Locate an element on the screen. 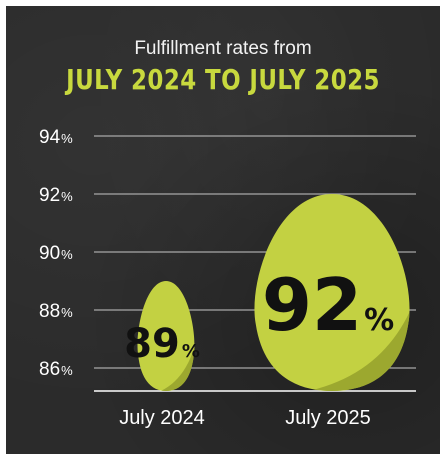 This screenshot has width=446, height=461. x-category-label-july-2025: July 2025 is located at coordinates (328, 418).